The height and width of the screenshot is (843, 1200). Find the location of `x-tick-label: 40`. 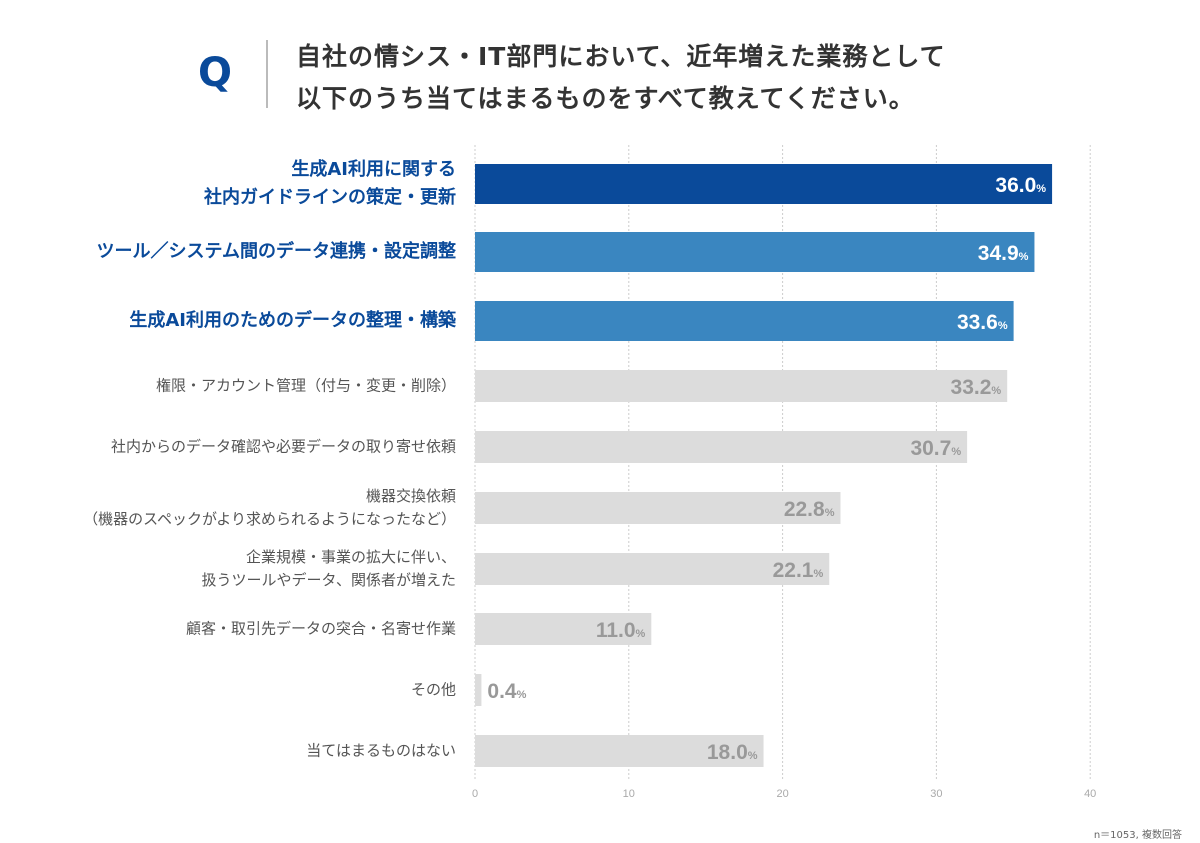

x-tick-label: 40 is located at coordinates (1090, 794).